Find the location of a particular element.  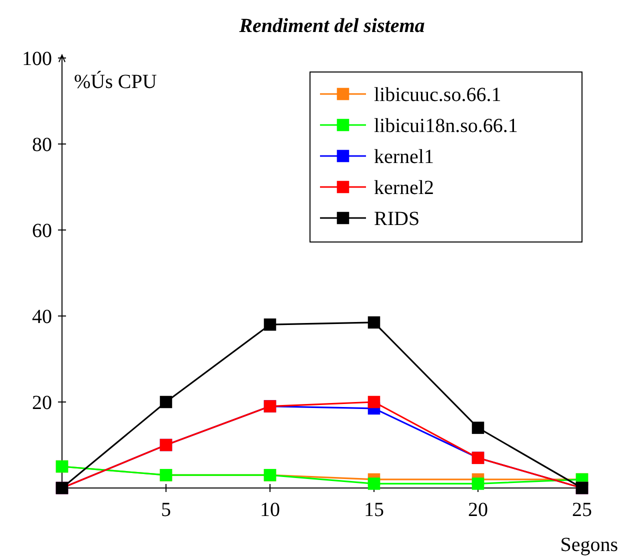

x-tick-label: 20 is located at coordinates (478, 510).